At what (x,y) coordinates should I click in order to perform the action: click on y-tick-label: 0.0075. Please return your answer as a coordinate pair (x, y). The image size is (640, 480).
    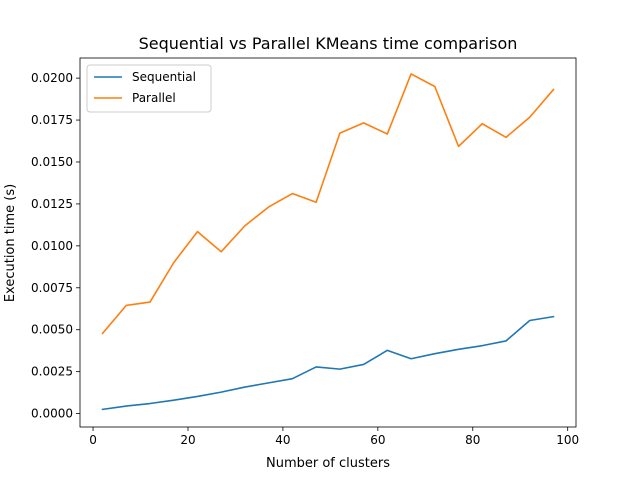
    Looking at the image, I should click on (52, 288).